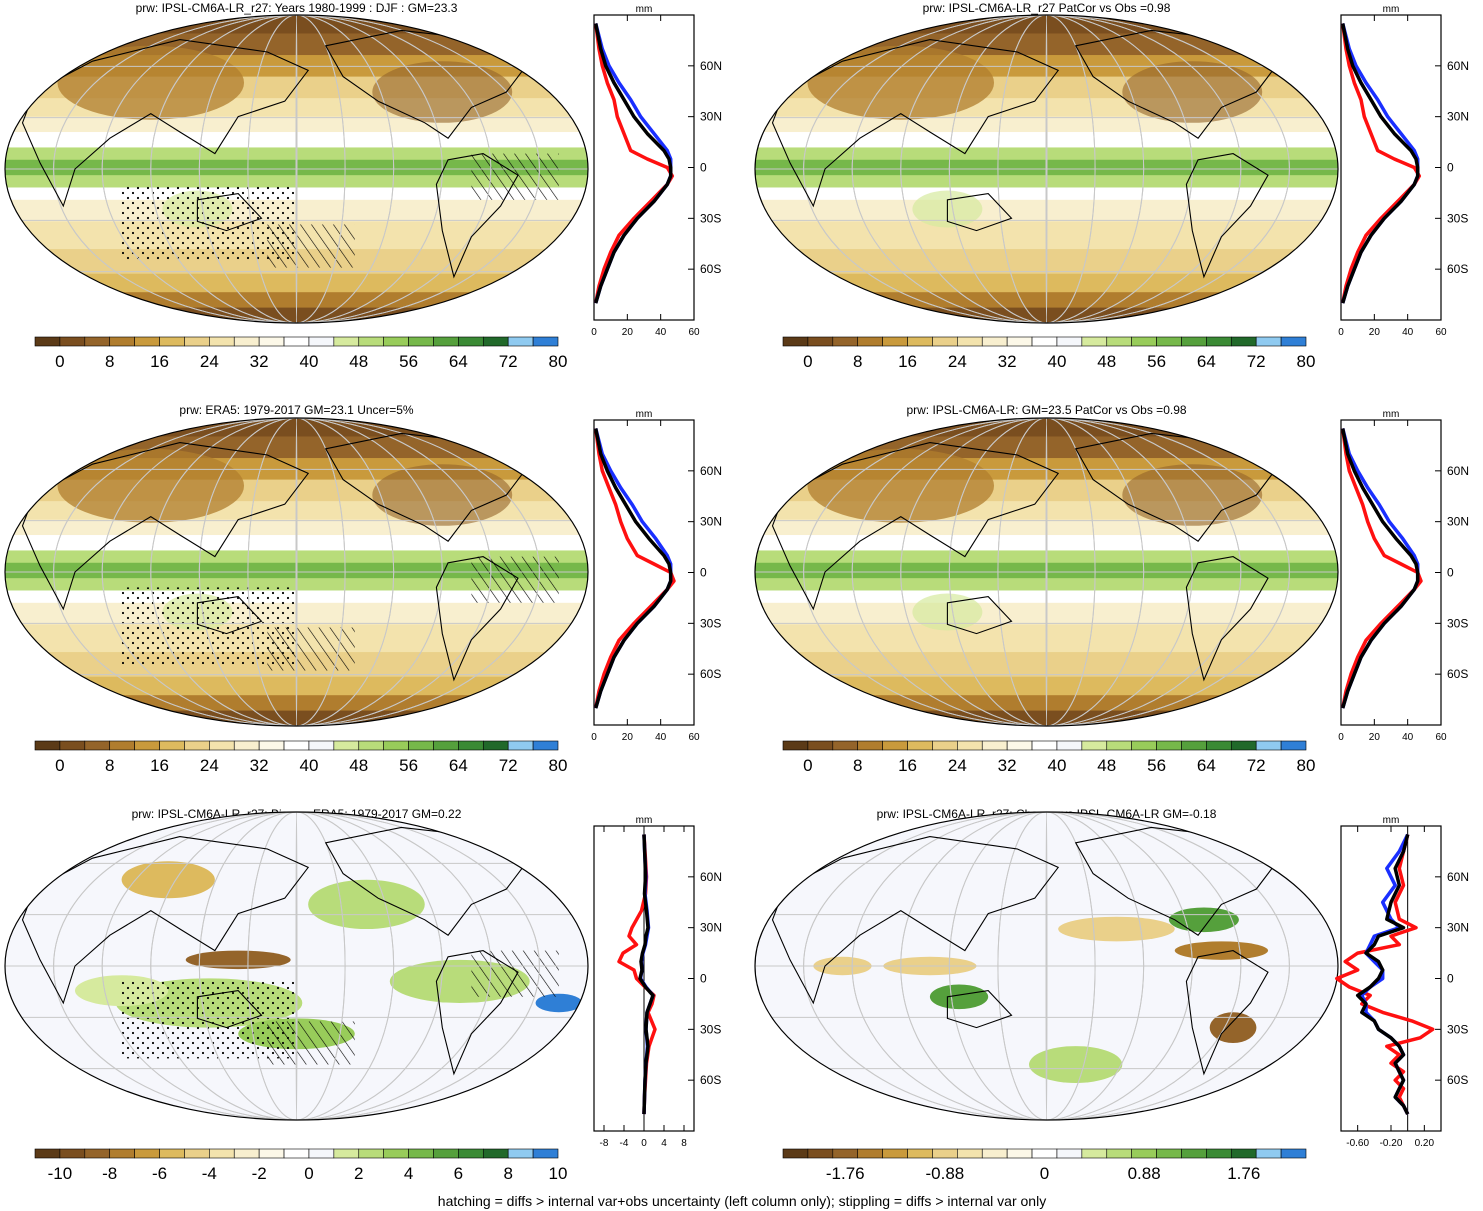 Image resolution: width=1483 pixels, height=1211 pixels. I want to click on map, so click(296, 966).